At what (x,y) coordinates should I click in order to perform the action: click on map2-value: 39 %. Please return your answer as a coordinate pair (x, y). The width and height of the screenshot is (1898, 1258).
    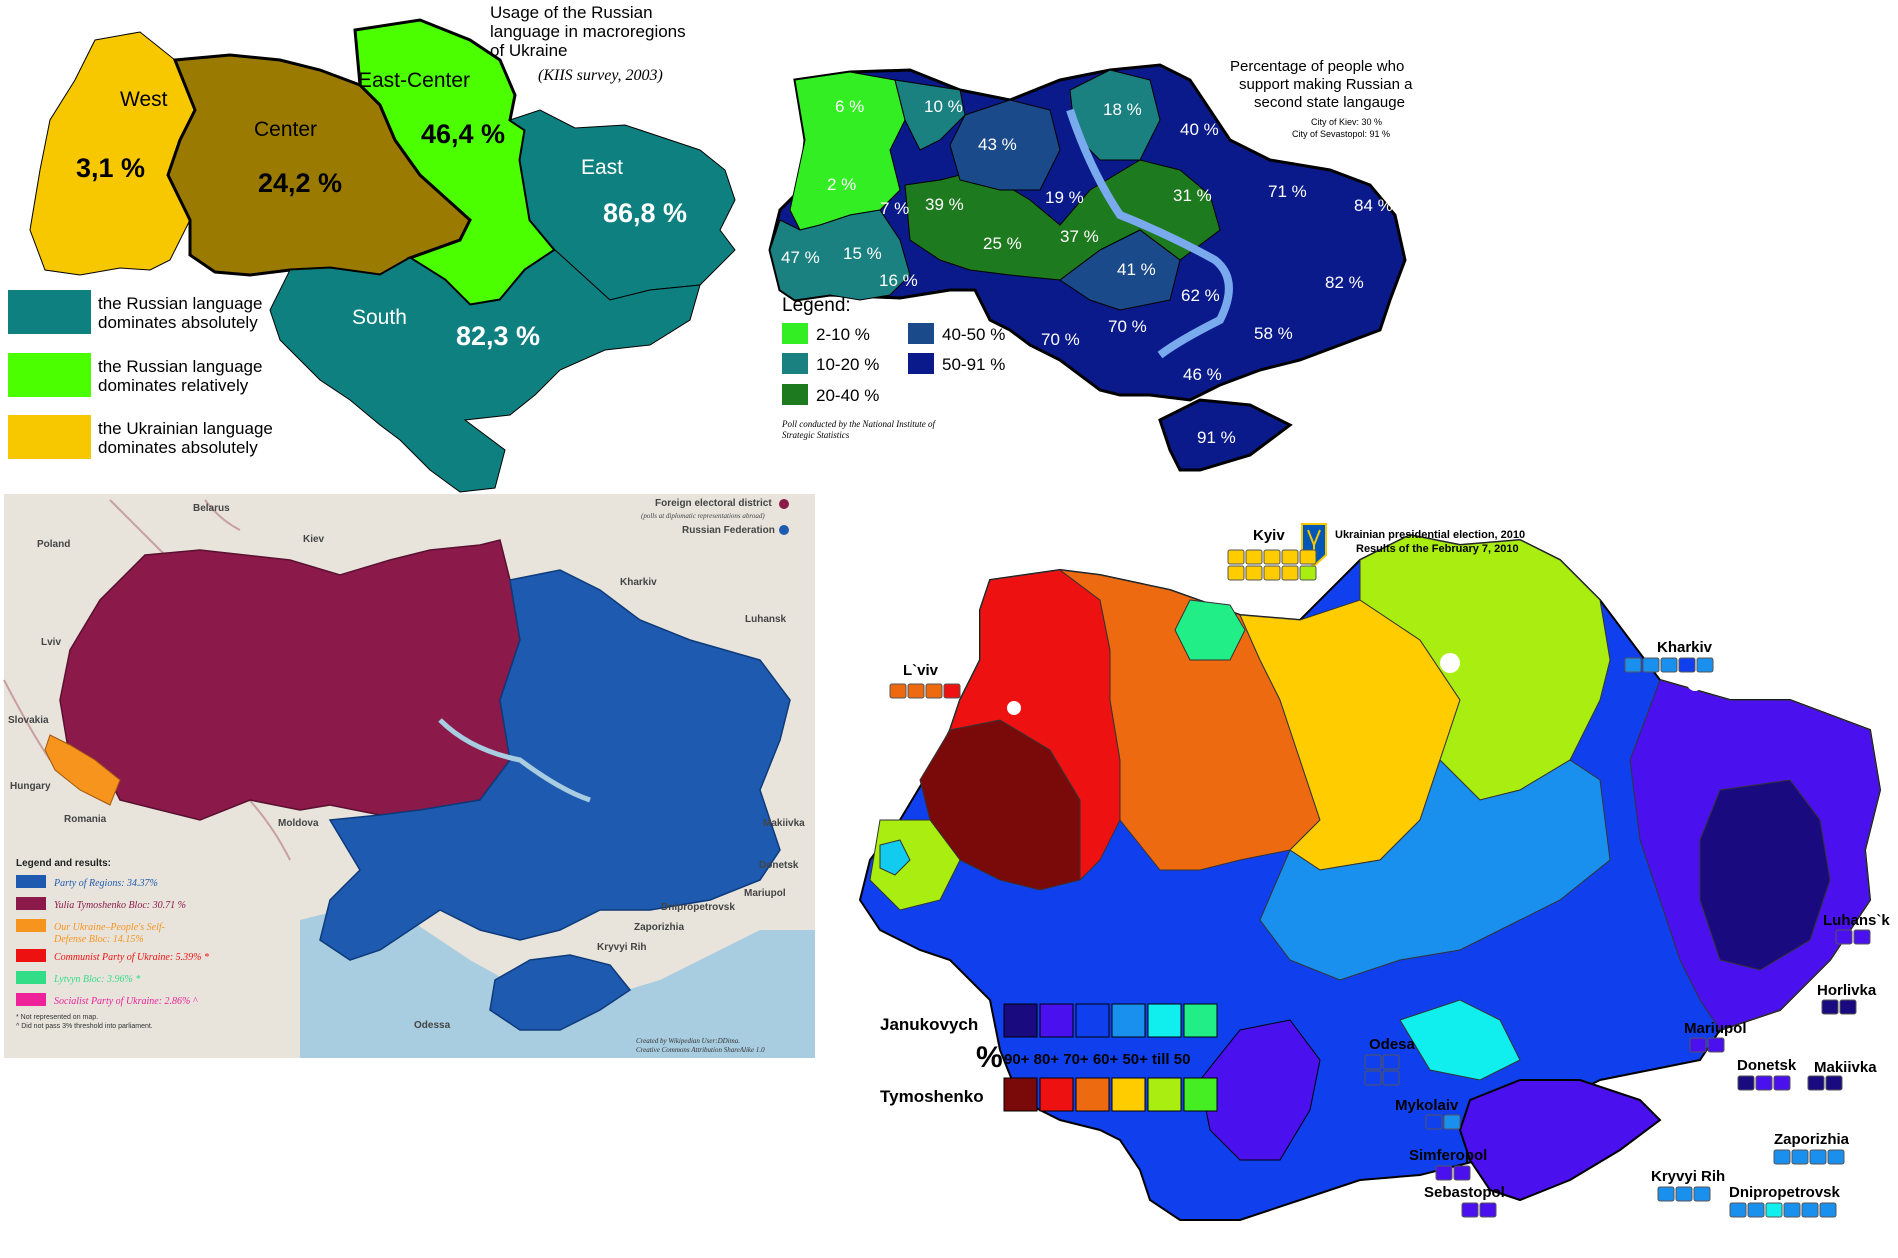
    Looking at the image, I should click on (944, 204).